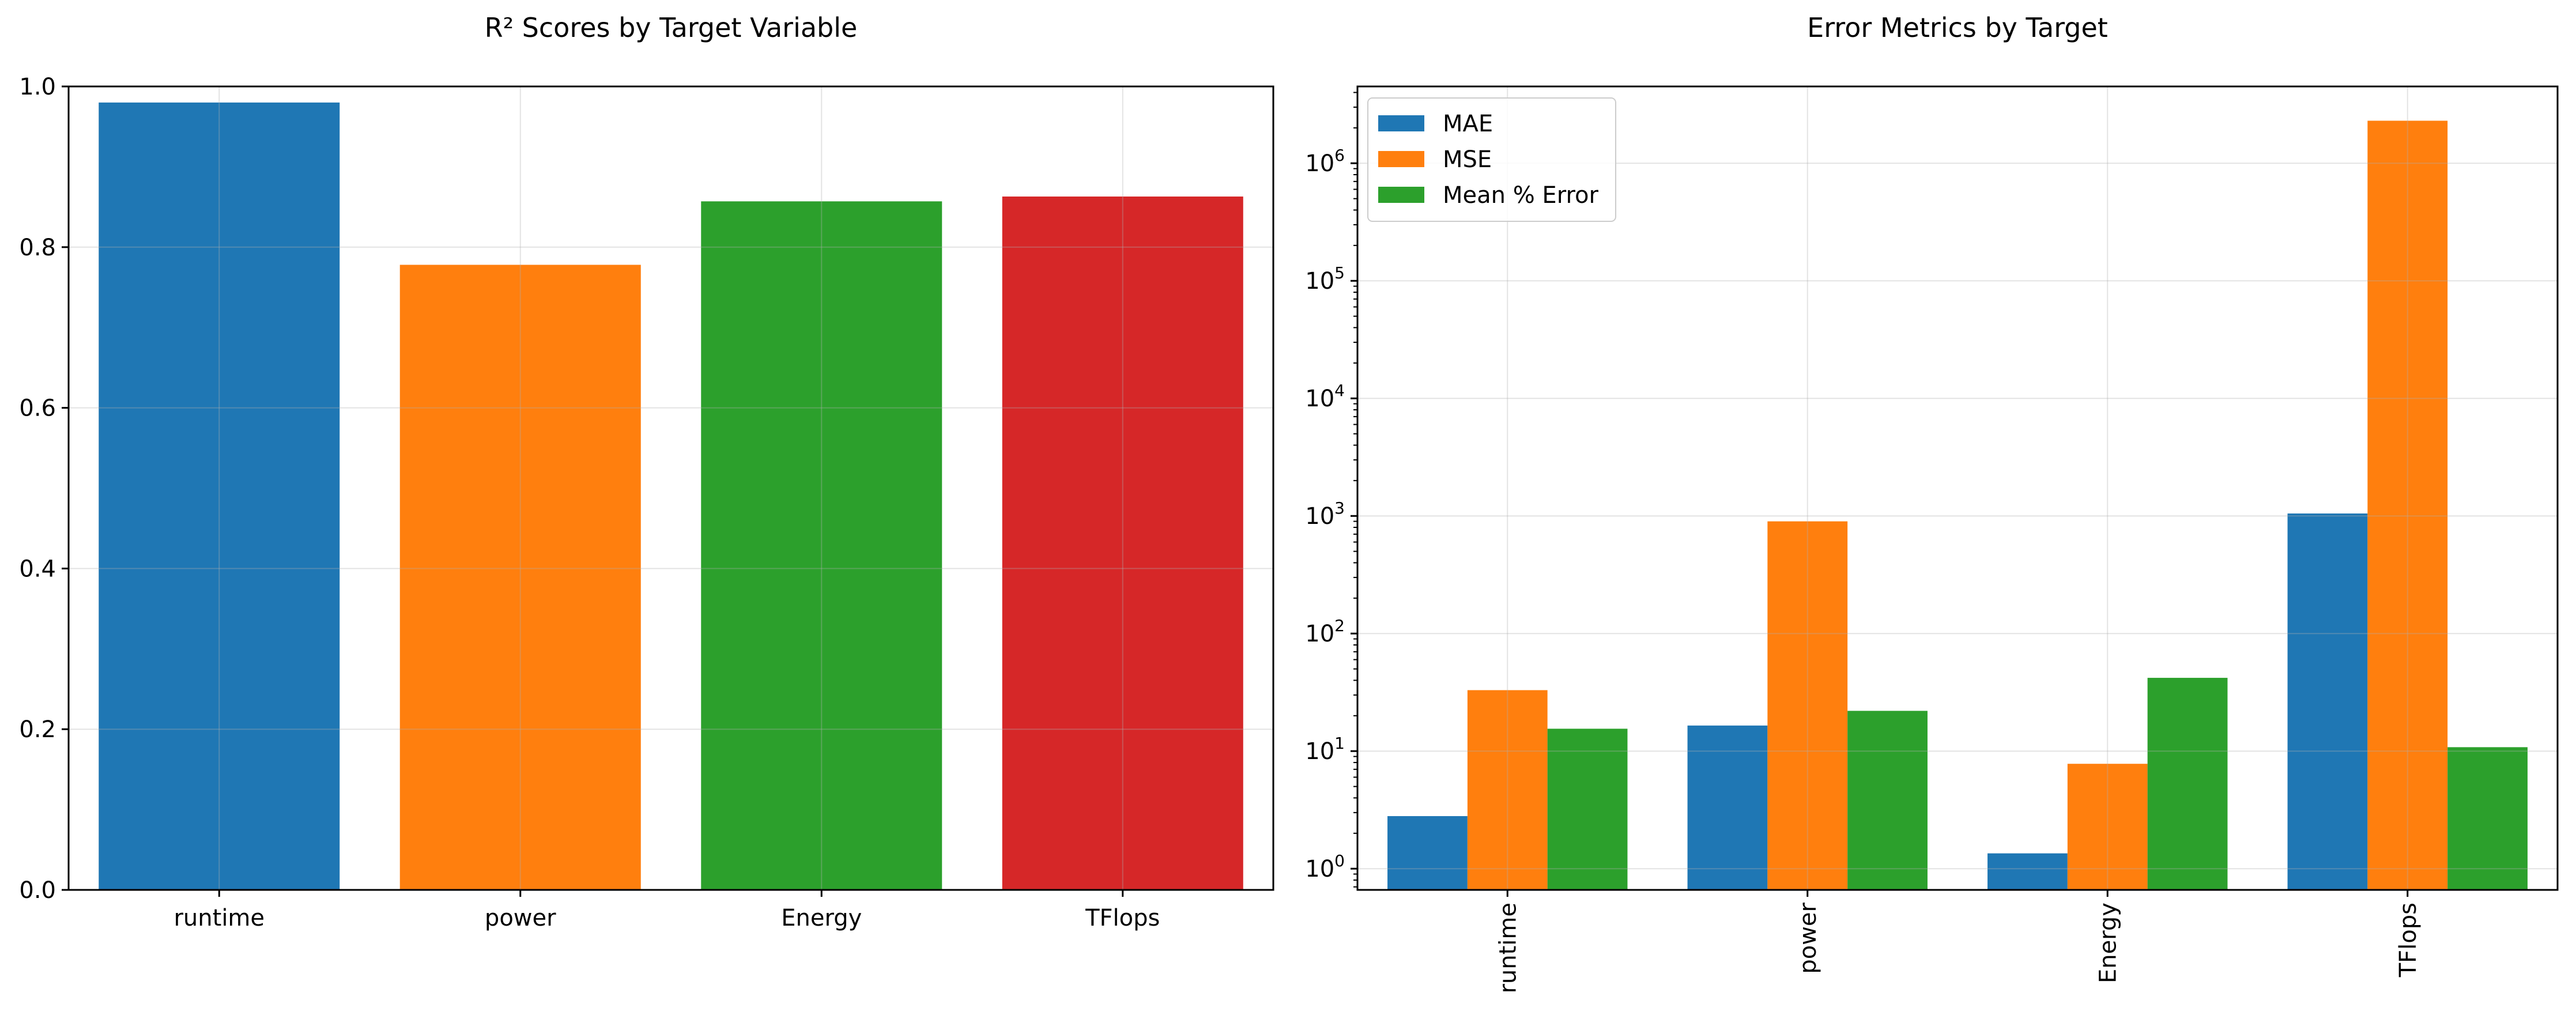 The width and height of the screenshot is (2576, 1019). I want to click on r2-y-tick-label: 0.8, so click(37, 248).